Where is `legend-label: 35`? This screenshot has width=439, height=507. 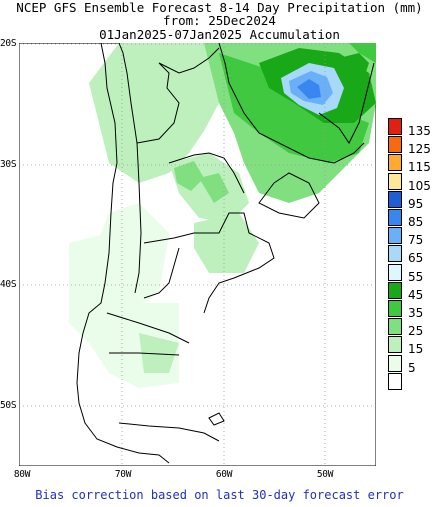
legend-label: 35 is located at coordinates (416, 313).